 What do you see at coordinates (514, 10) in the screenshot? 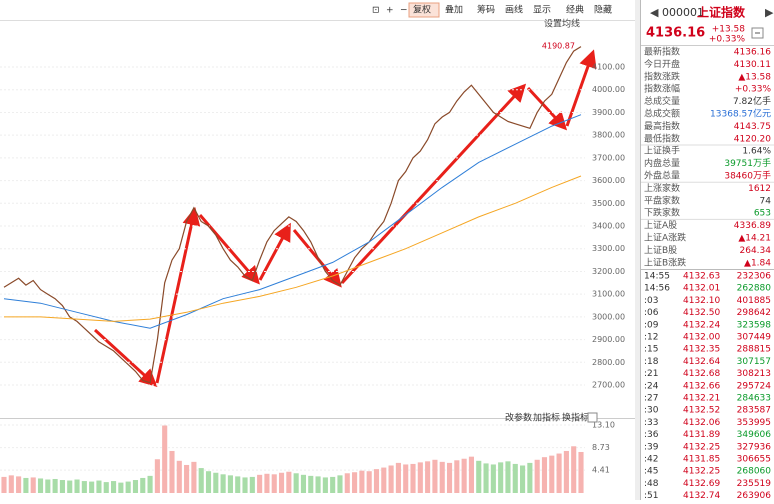
I see `toolbar-button: 画线` at bounding box center [514, 10].